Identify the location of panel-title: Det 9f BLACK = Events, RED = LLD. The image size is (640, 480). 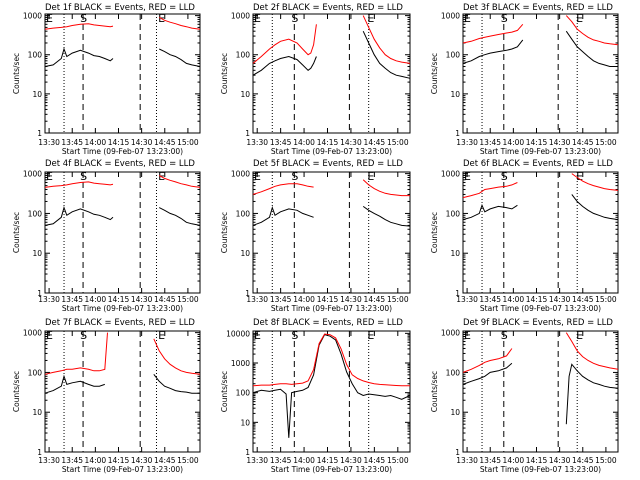
(538, 323).